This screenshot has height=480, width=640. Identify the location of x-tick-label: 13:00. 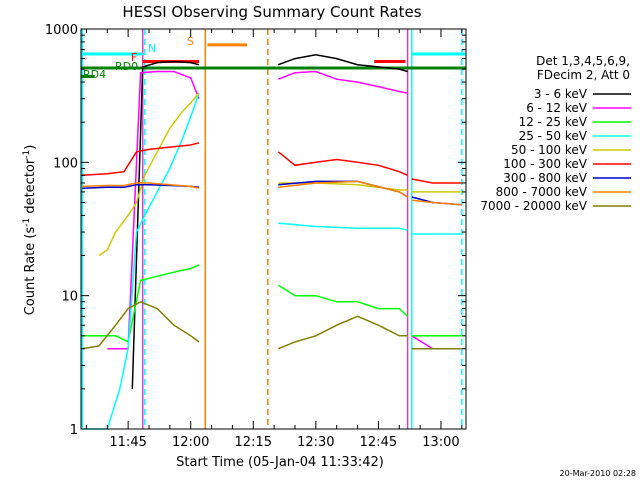
(440, 442).